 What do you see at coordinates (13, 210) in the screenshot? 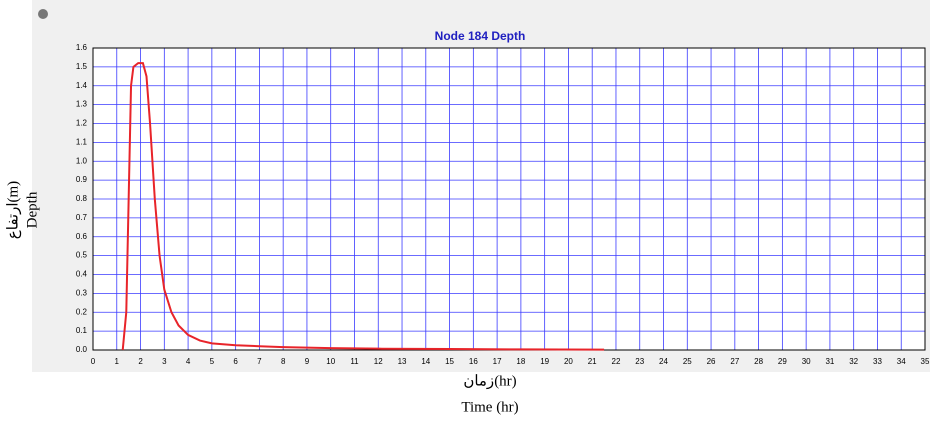
I see `y-axis-label: ارتفاع(m)` at bounding box center [13, 210].